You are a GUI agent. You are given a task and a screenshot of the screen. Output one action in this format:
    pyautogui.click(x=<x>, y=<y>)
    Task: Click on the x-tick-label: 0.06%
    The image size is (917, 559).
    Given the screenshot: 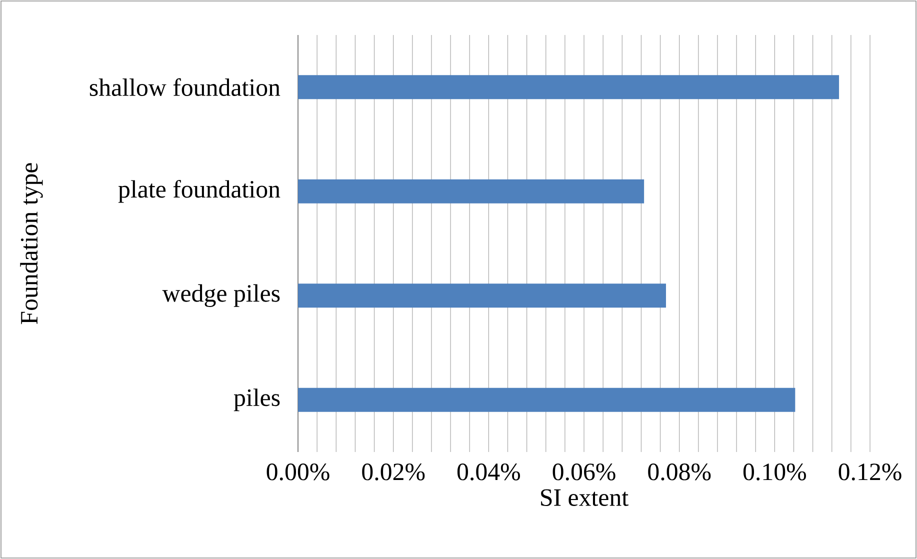 What is the action you would take?
    pyautogui.click(x=584, y=471)
    